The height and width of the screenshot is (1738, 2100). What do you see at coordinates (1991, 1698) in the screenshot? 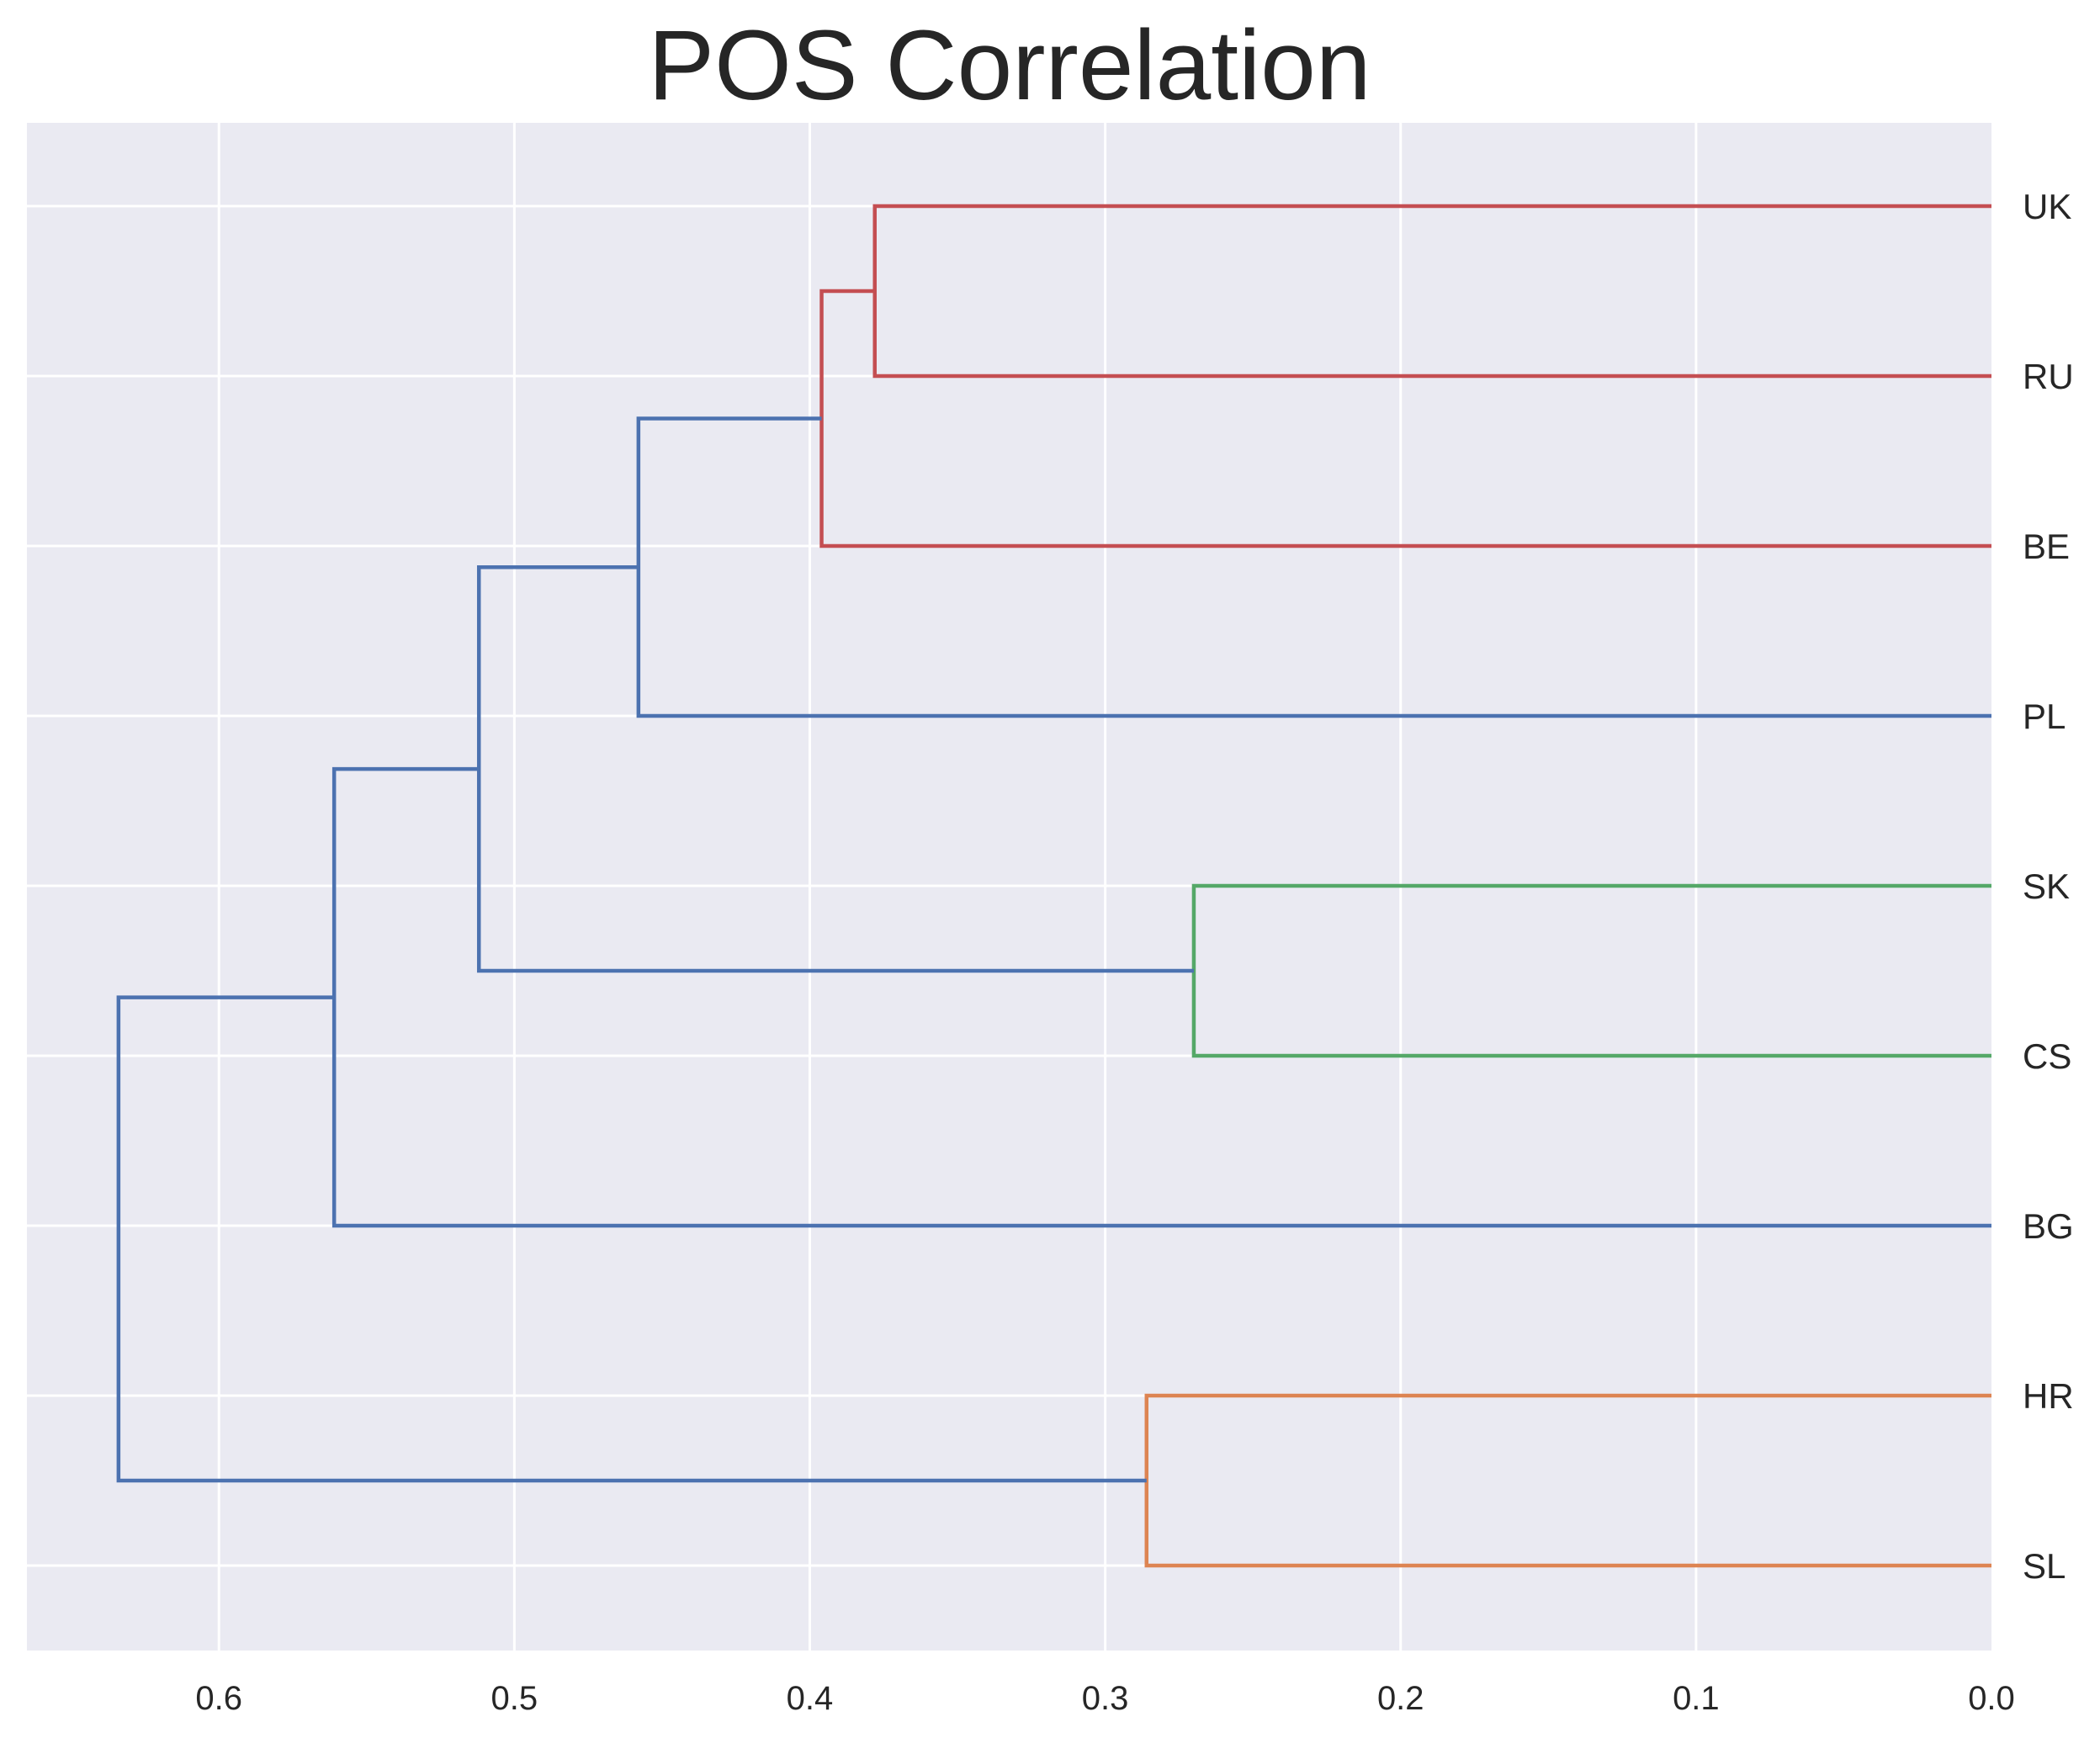
I see `x-tick-label: 0.0` at bounding box center [1991, 1698].